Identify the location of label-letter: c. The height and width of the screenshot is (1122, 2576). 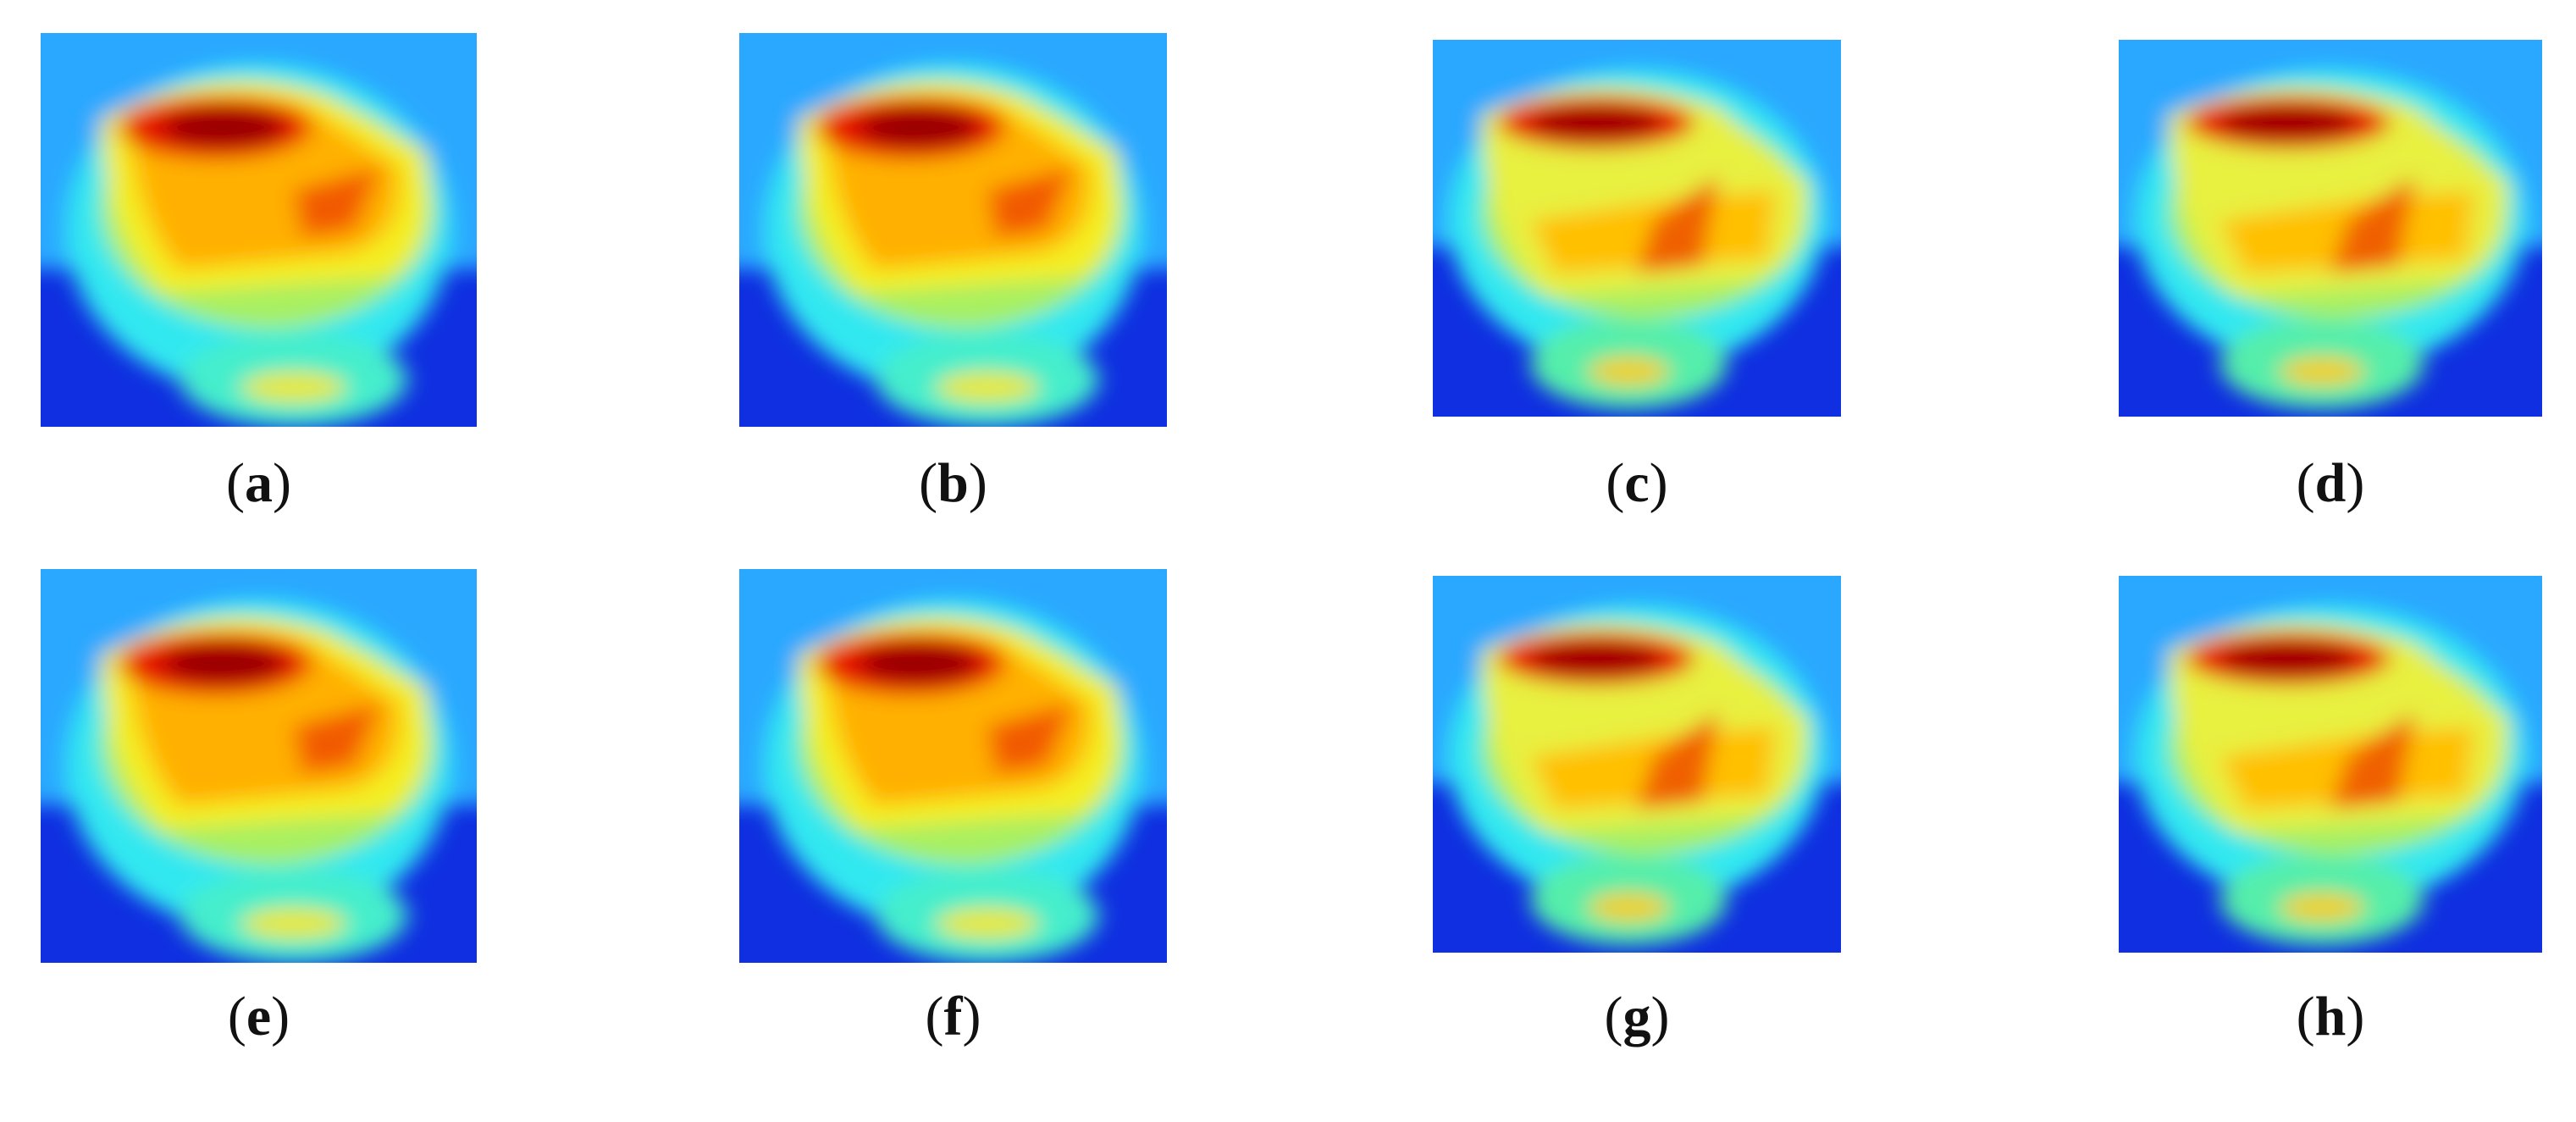
(1636, 483).